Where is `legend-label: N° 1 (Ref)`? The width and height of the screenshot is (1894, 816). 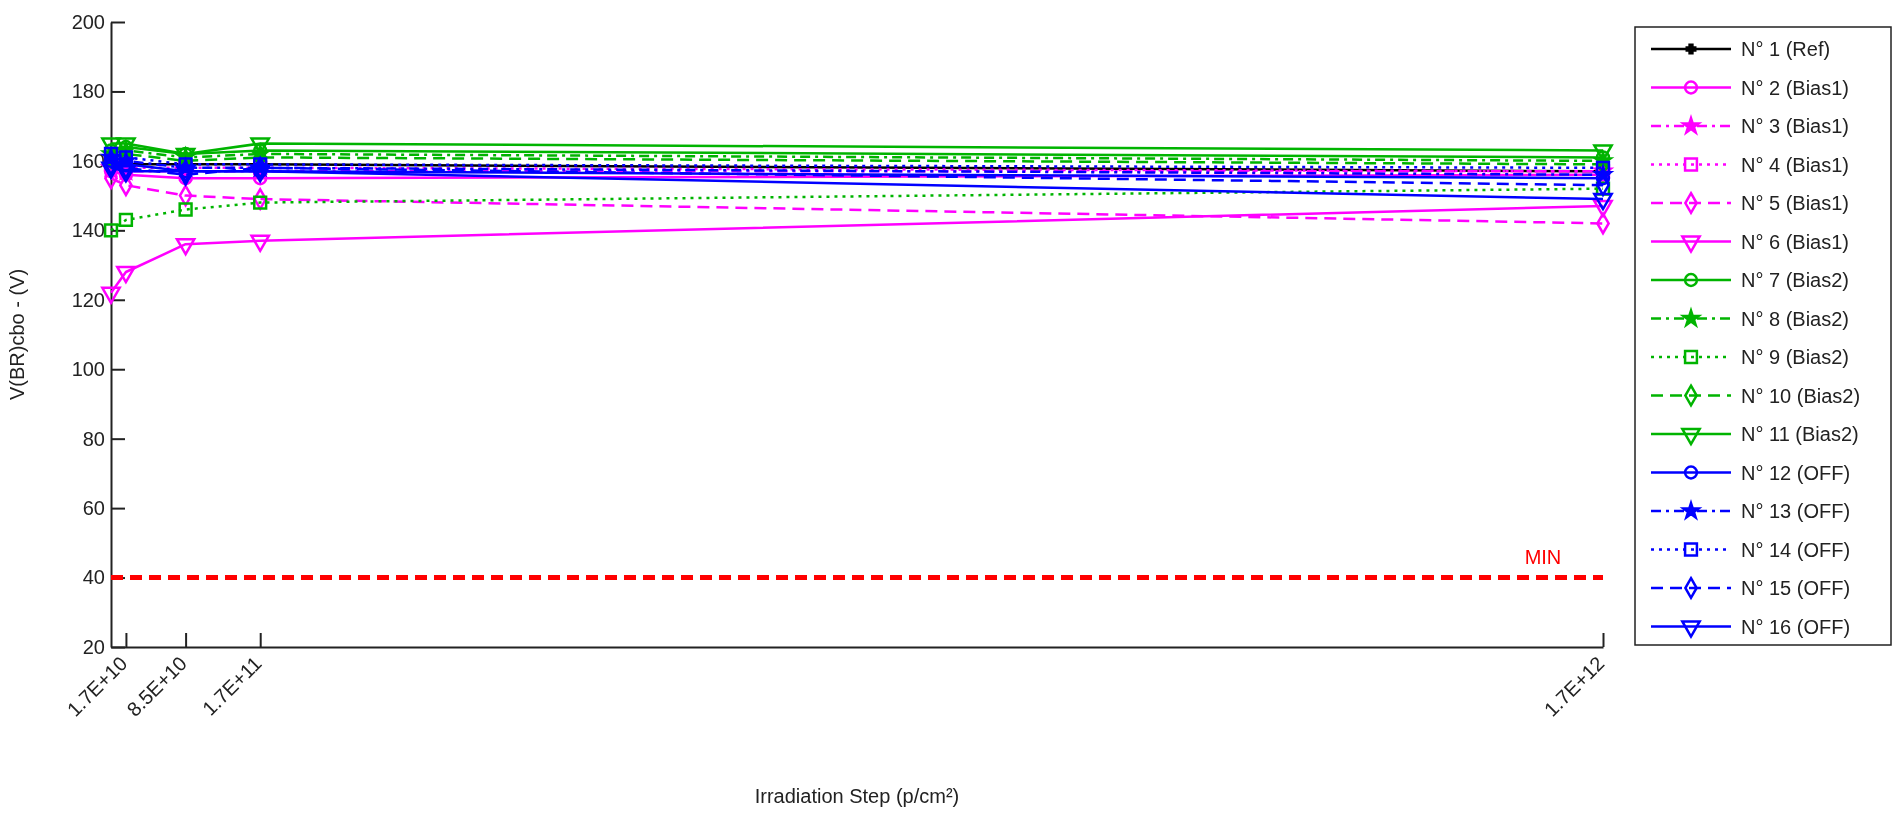 legend-label: N° 1 (Ref) is located at coordinates (1786, 49).